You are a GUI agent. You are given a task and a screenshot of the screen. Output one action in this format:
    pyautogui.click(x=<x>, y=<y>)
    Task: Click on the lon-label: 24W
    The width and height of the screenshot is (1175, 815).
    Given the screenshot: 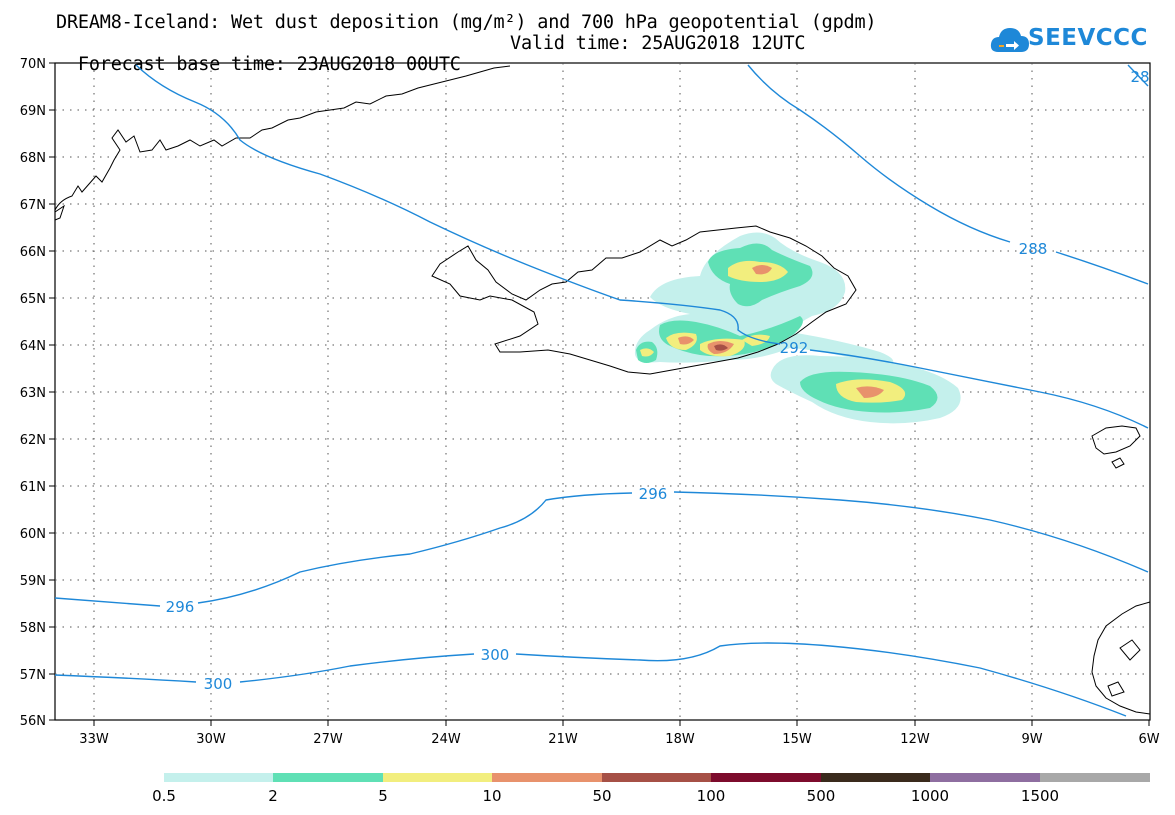 What is the action you would take?
    pyautogui.click(x=446, y=739)
    